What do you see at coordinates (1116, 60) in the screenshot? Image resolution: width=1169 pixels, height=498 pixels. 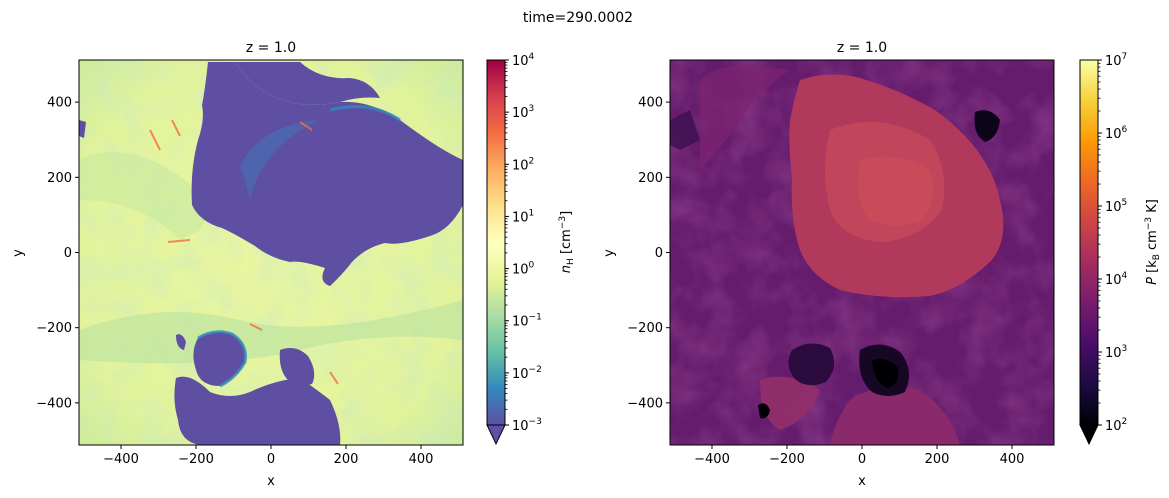 I see `pressure-colorbar-tick-label: 10⁷` at bounding box center [1116, 60].